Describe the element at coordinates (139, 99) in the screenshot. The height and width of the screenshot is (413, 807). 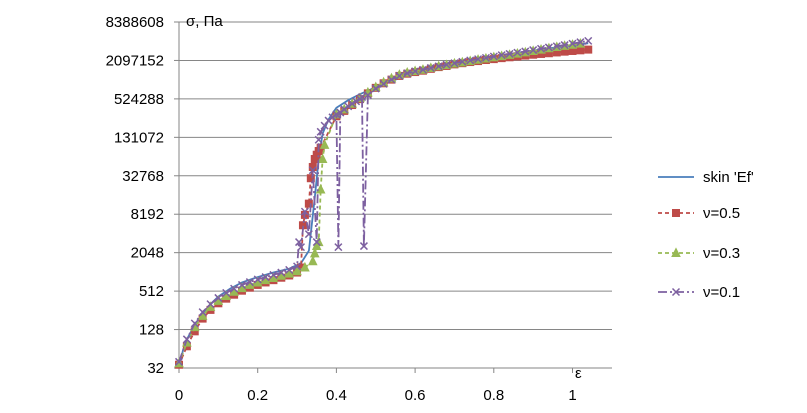
I see `y-tick-label: 524288` at that location.